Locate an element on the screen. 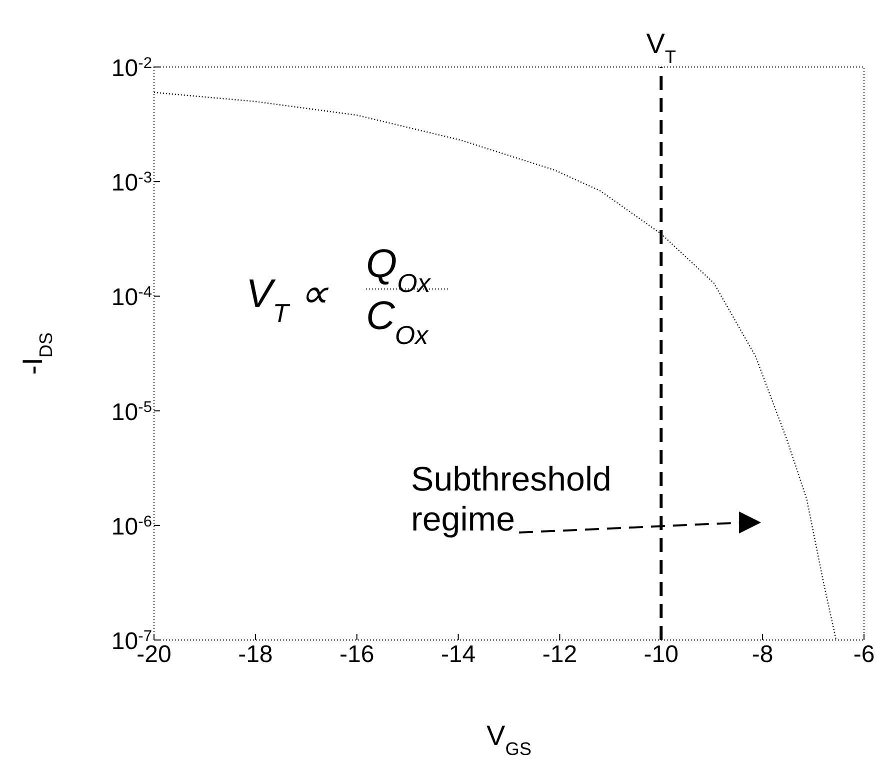 The width and height of the screenshot is (882, 763). x-tick-label: -16 is located at coordinates (357, 654).